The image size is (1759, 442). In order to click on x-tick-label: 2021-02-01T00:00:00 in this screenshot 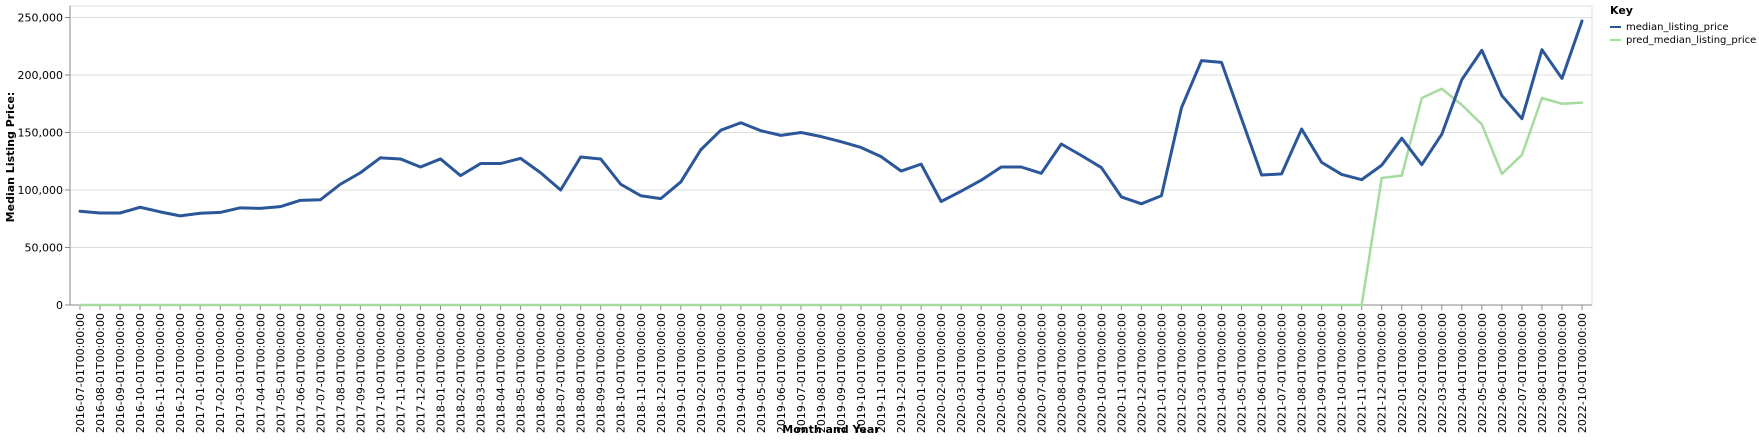, I will do `click(1181, 373)`.